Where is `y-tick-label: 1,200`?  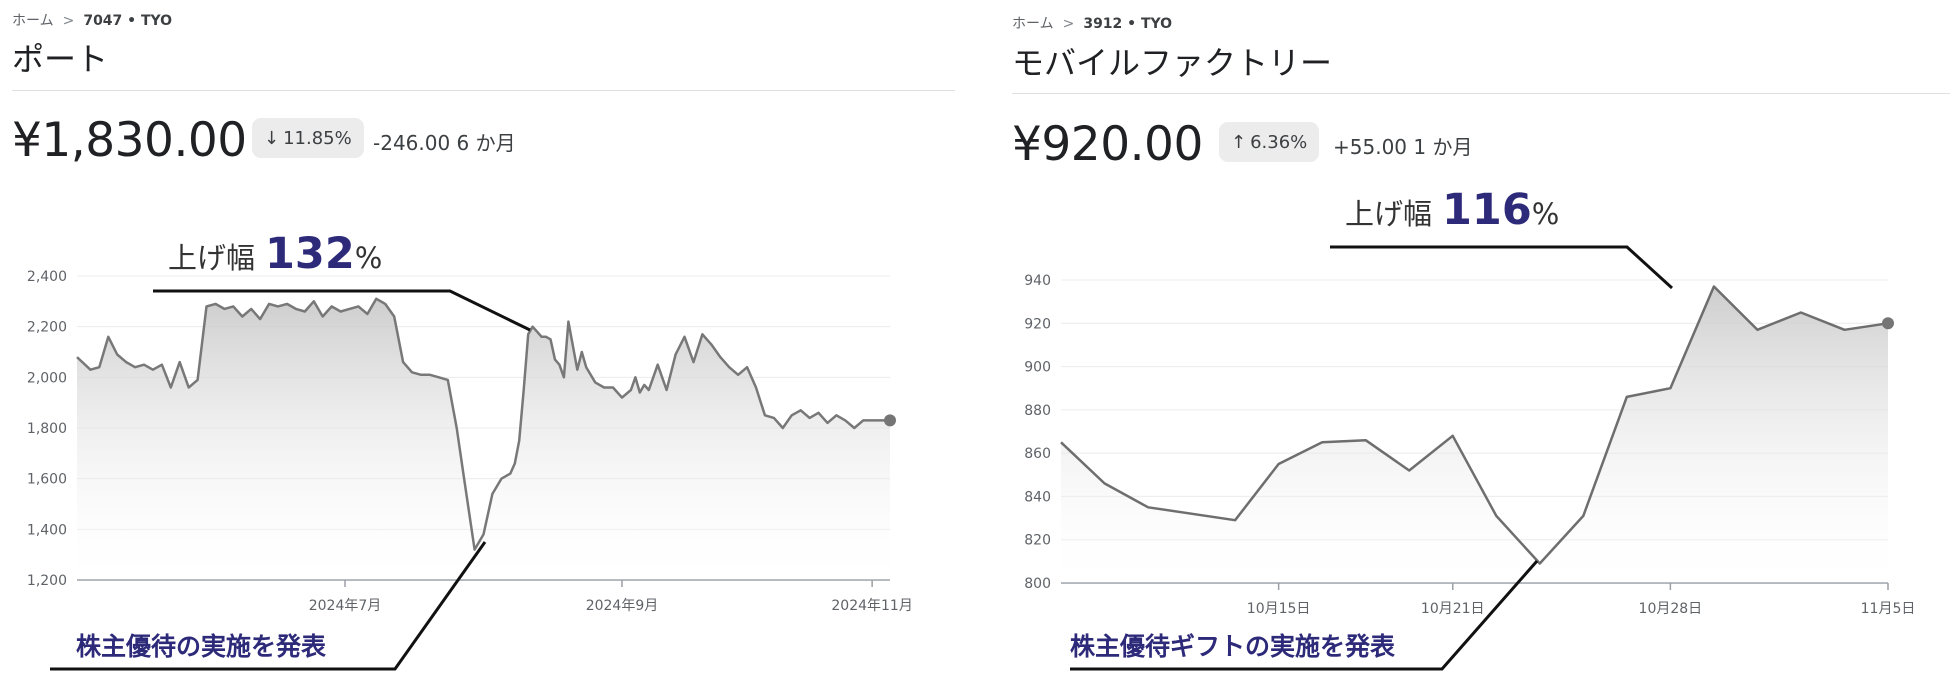
y-tick-label: 1,200 is located at coordinates (47, 581).